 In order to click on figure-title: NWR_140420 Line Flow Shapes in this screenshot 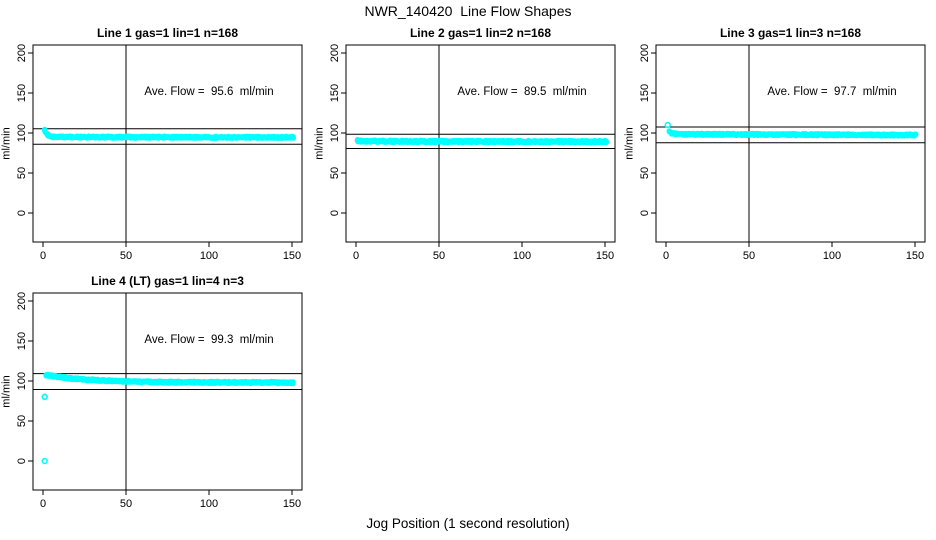, I will do `click(468, 11)`.